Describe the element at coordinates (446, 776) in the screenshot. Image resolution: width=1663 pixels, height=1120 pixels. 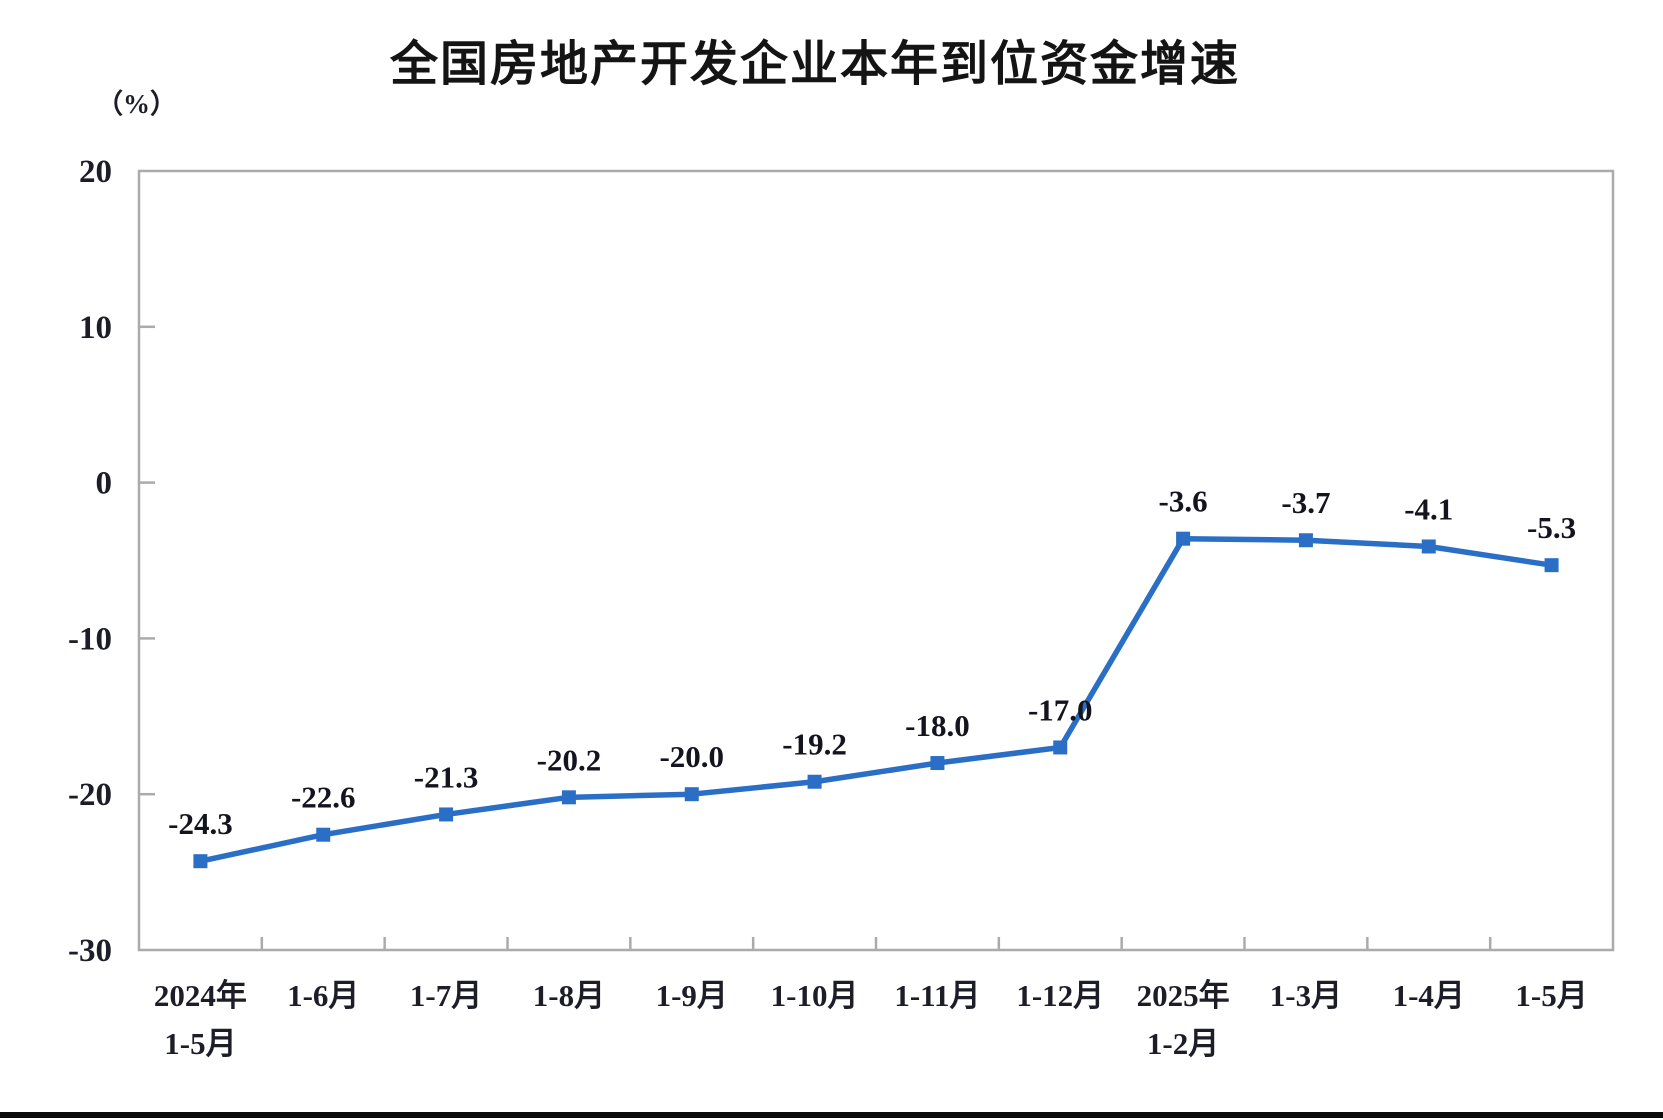
I see `data-label: -21.3` at that location.